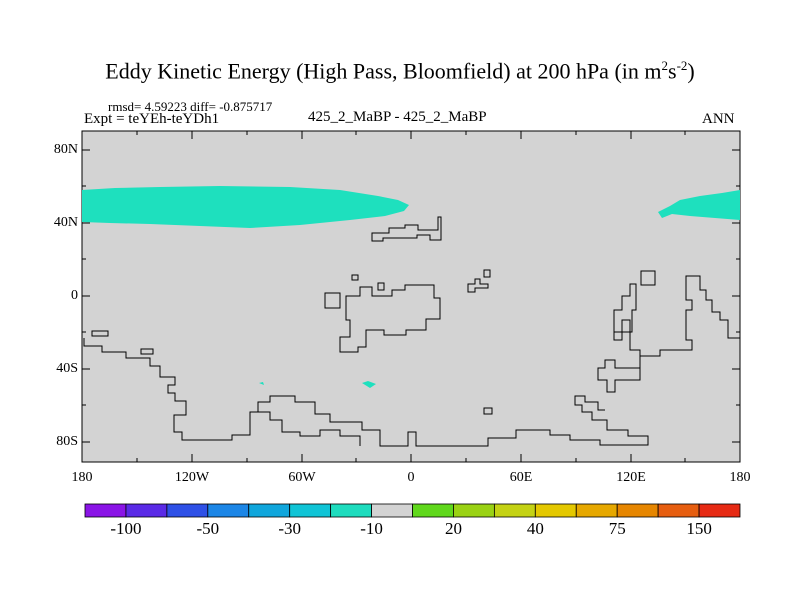  Describe the element at coordinates (682, 65) in the screenshot. I see `title-unit-sup2: -2` at that location.